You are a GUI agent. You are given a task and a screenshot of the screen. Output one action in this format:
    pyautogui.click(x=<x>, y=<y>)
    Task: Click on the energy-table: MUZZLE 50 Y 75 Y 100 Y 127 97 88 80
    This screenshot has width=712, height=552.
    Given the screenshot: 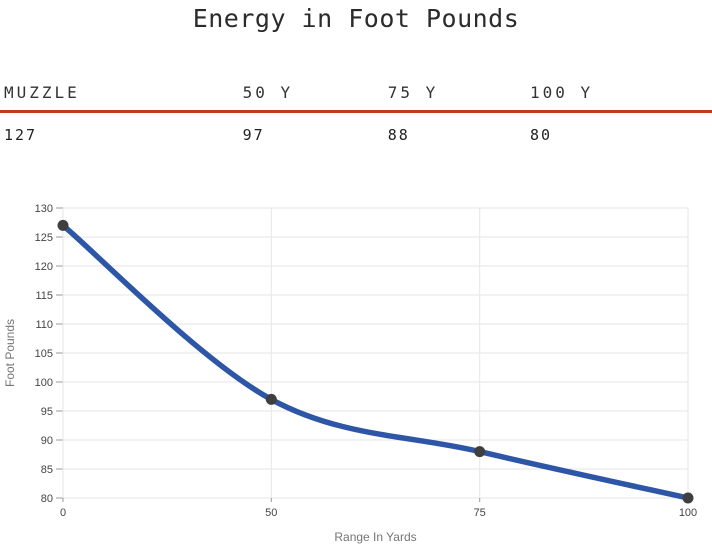 What is the action you would take?
    pyautogui.click(x=356, y=113)
    